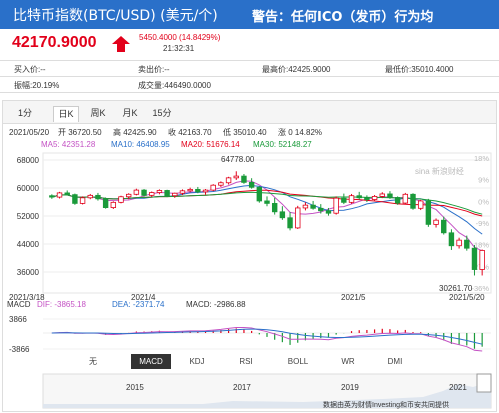 The height and width of the screenshot is (413, 499). I want to click on year-2019: 2019, so click(350, 387).